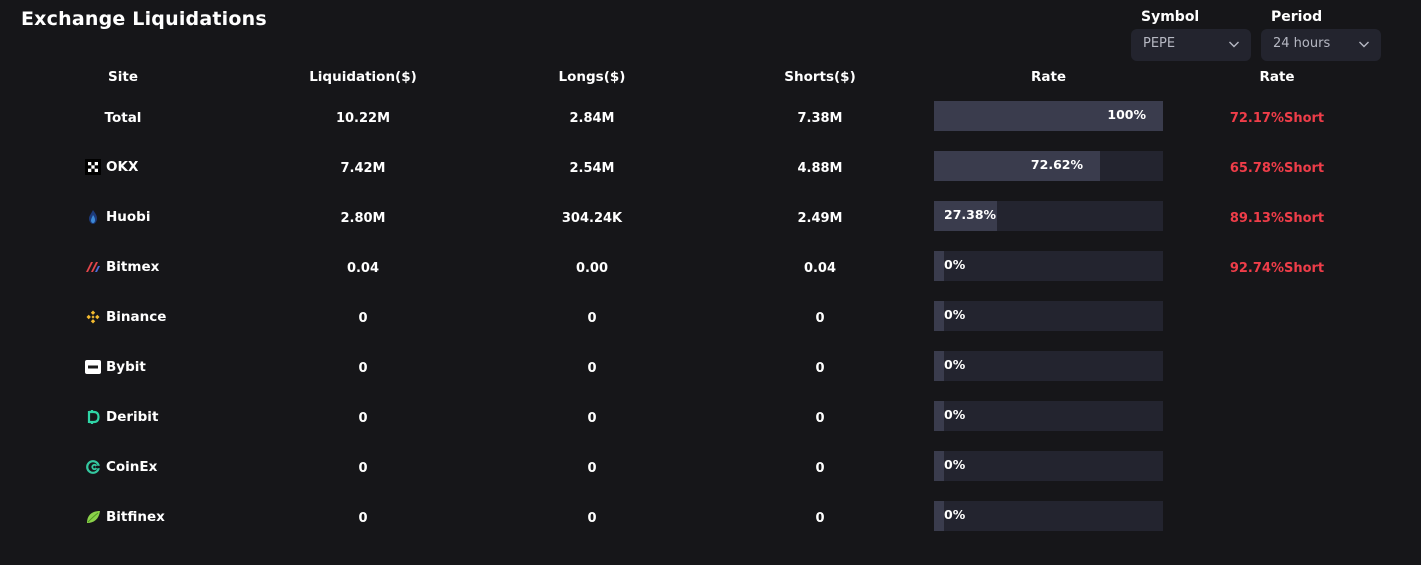 The height and width of the screenshot is (565, 1421). What do you see at coordinates (123, 118) in the screenshot?
I see `site-name: Total` at bounding box center [123, 118].